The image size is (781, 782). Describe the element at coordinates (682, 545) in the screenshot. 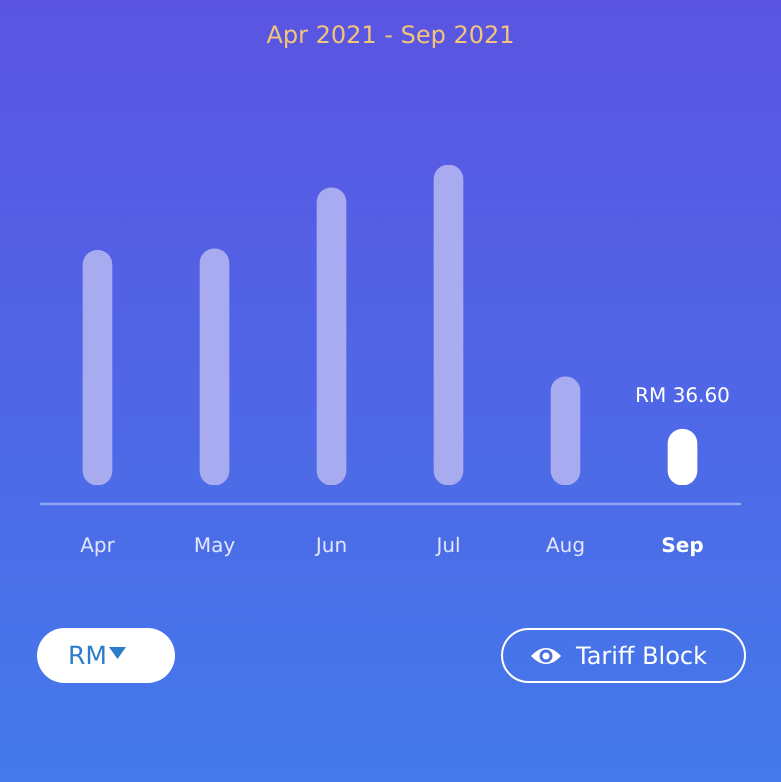

I see `x-tick-label: Sep` at that location.